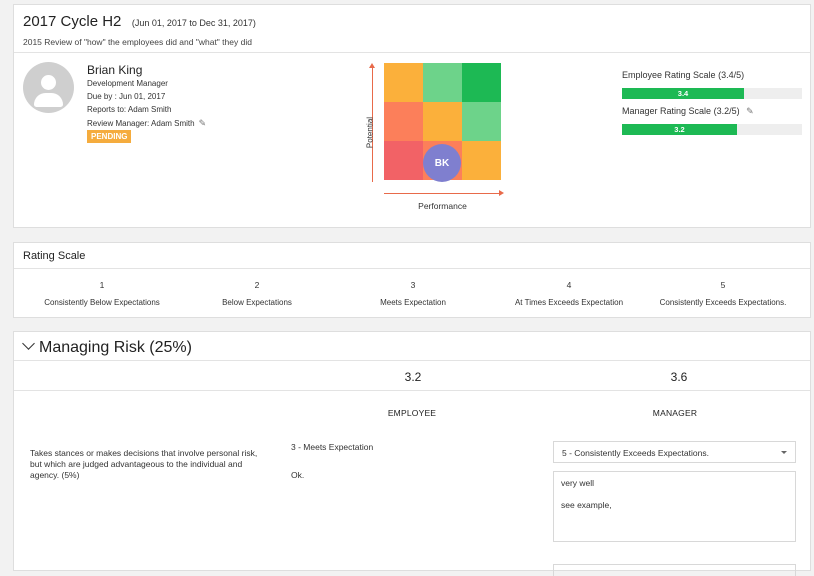 This screenshot has width=814, height=576. Describe the element at coordinates (442, 163) in the screenshot. I see `employee-grid-marker: BK` at that location.